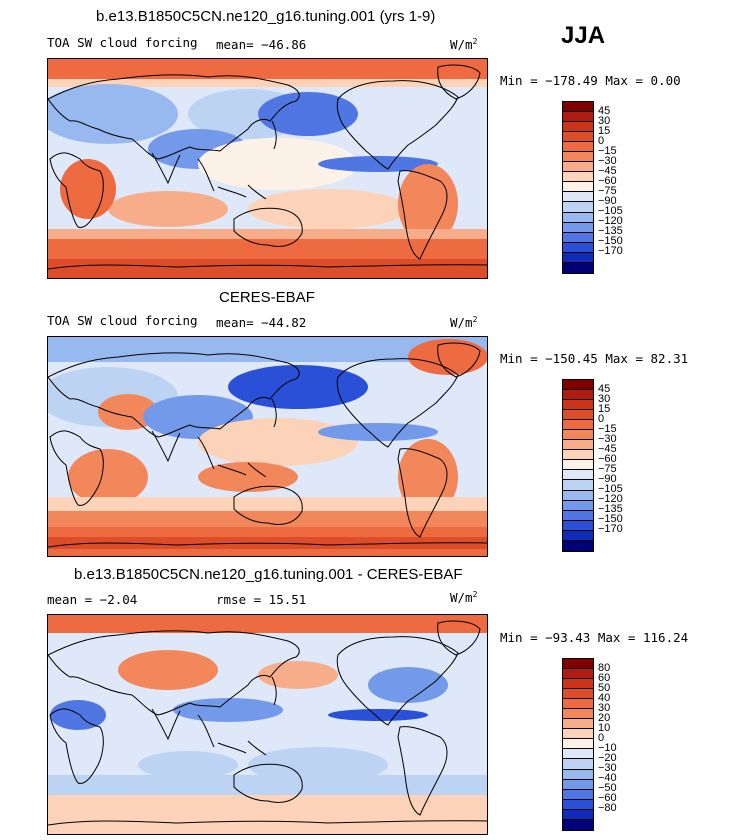 This screenshot has width=733, height=840. I want to click on colorbar-tick-label: −75, so click(607, 191).